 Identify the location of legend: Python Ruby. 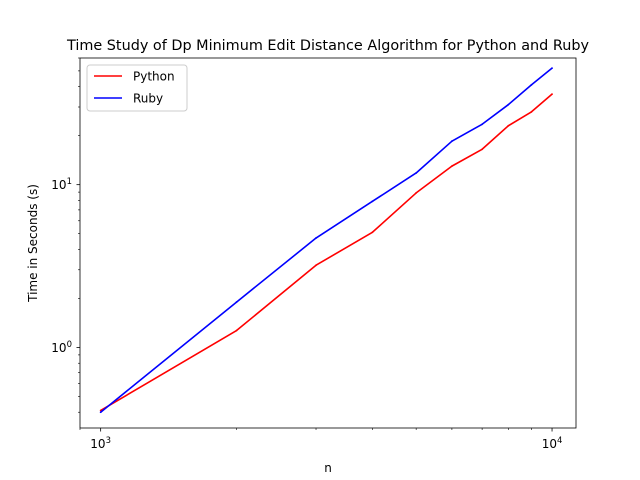
(137, 88).